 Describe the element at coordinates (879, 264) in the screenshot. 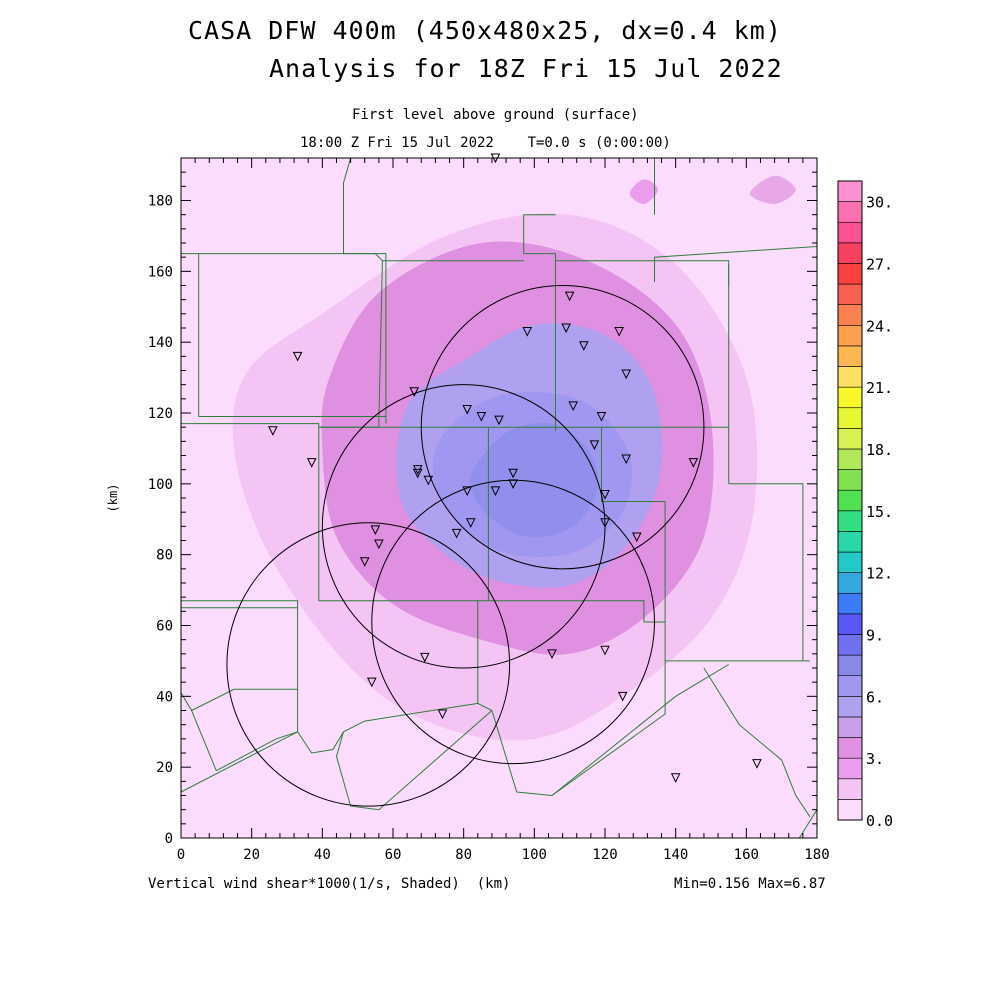

I see `colorbar-label-9: 27.` at that location.